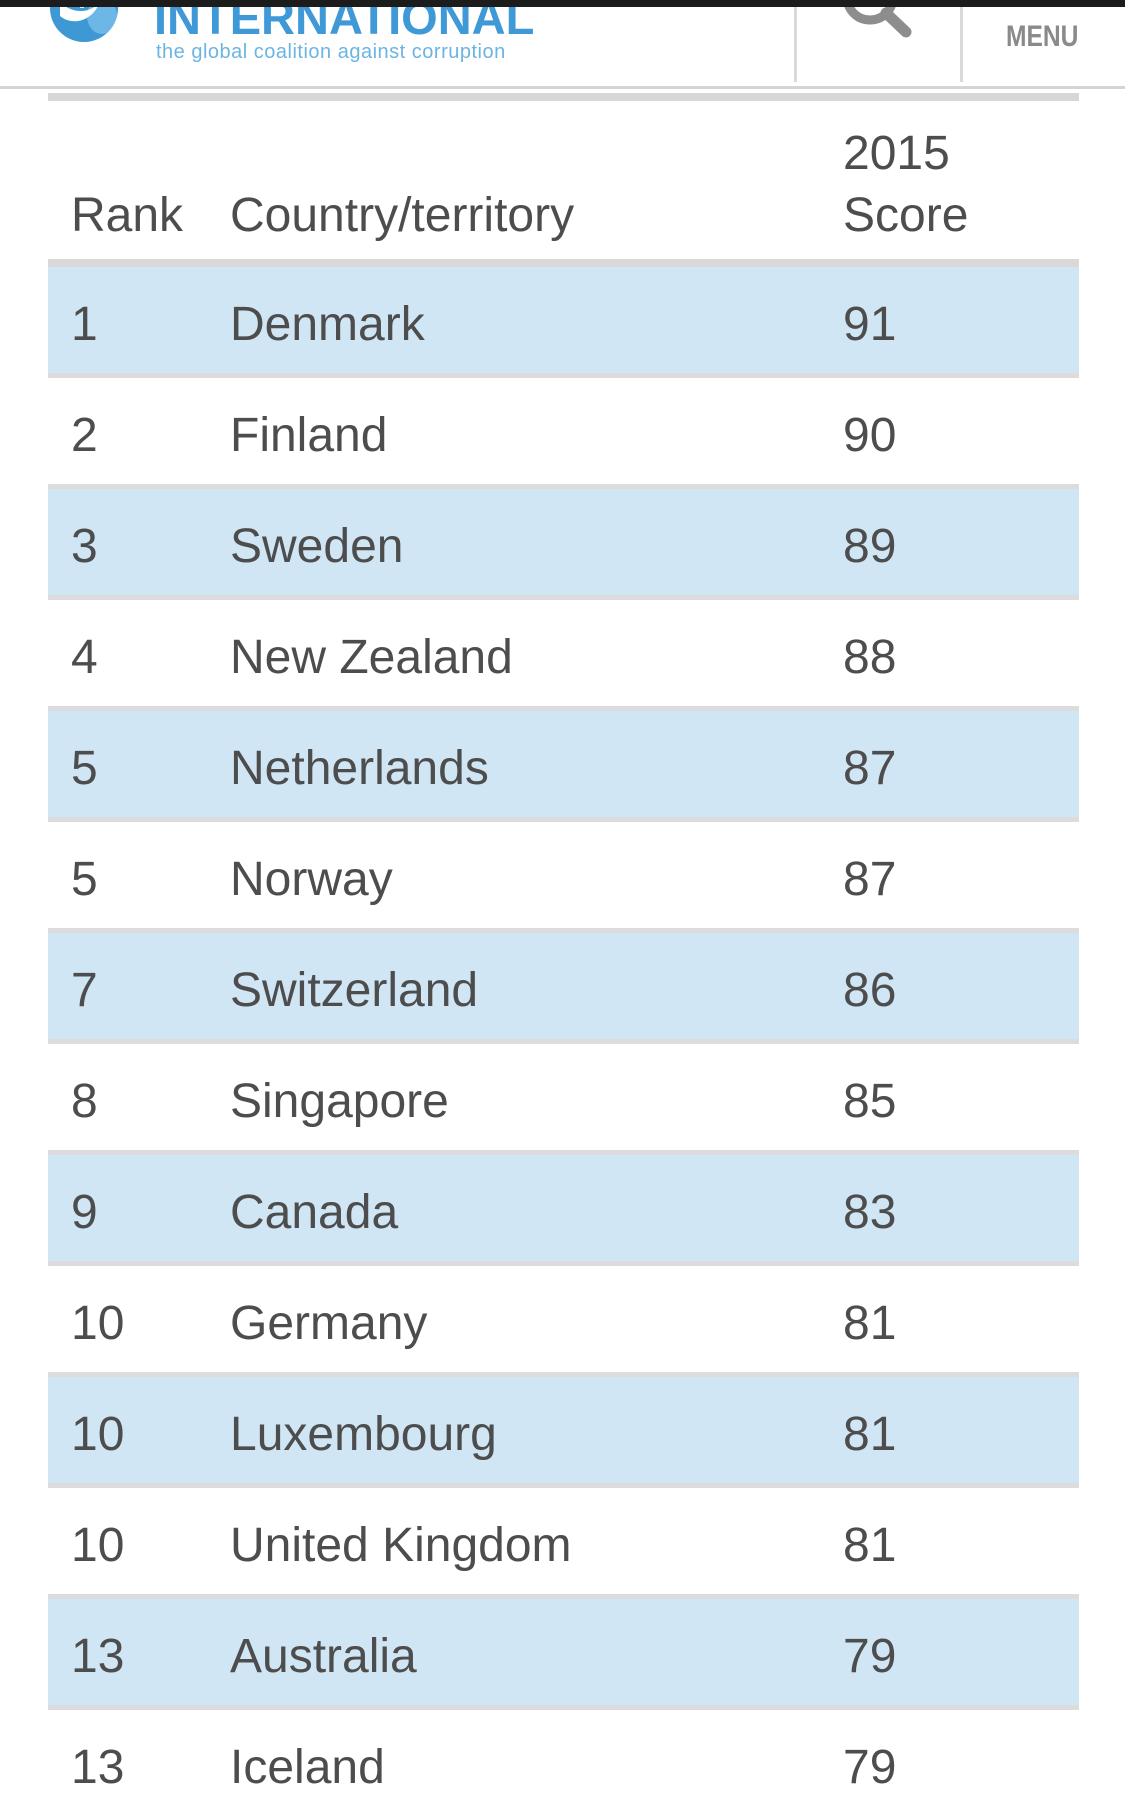 The height and width of the screenshot is (1804, 1125). I want to click on country-cell: Norway, so click(512, 877).